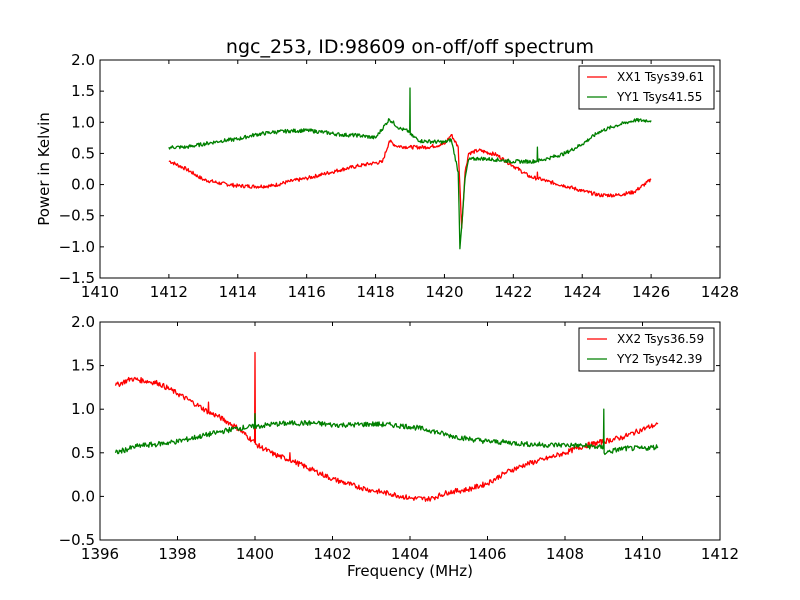 Image resolution: width=800 pixels, height=600 pixels. Describe the element at coordinates (386, 432) in the screenshot. I see `series-line-yy2` at that location.